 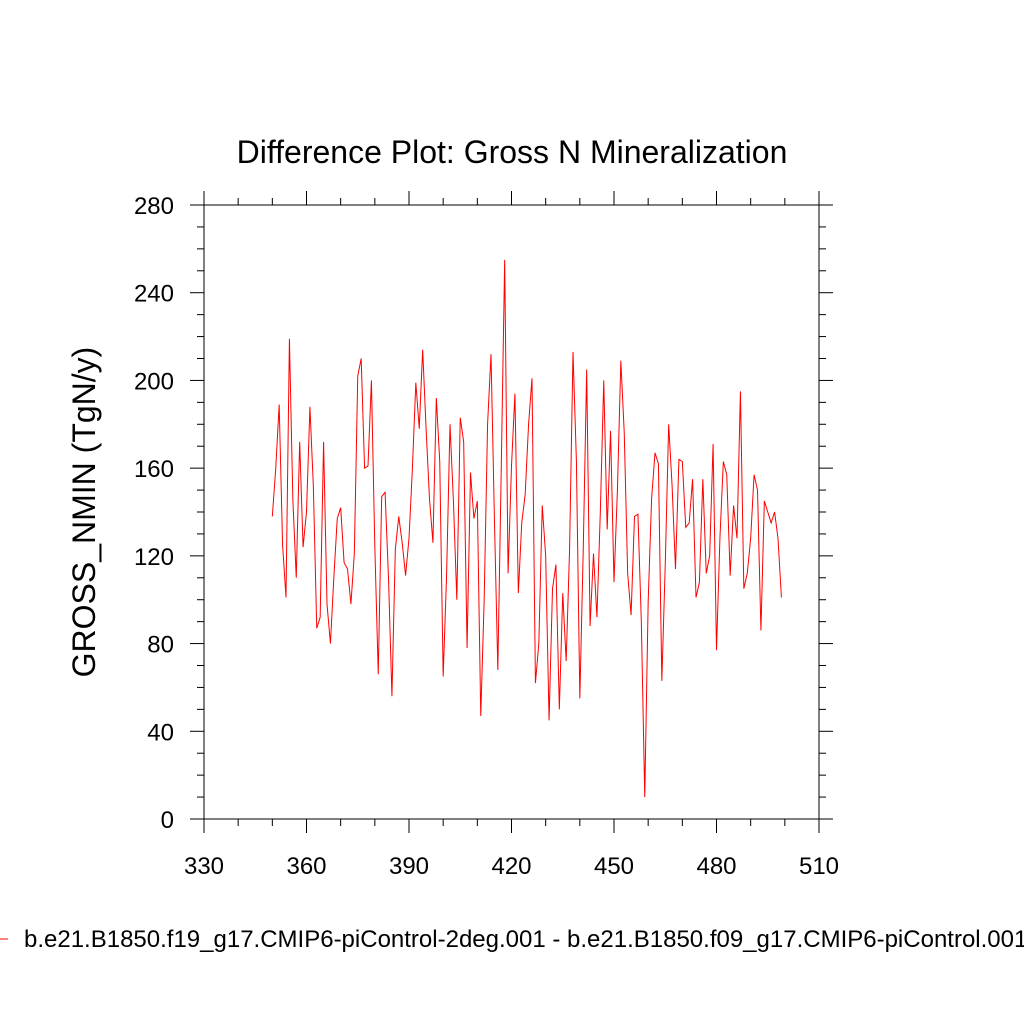 I want to click on x-tick-label: 420, so click(x=511, y=866).